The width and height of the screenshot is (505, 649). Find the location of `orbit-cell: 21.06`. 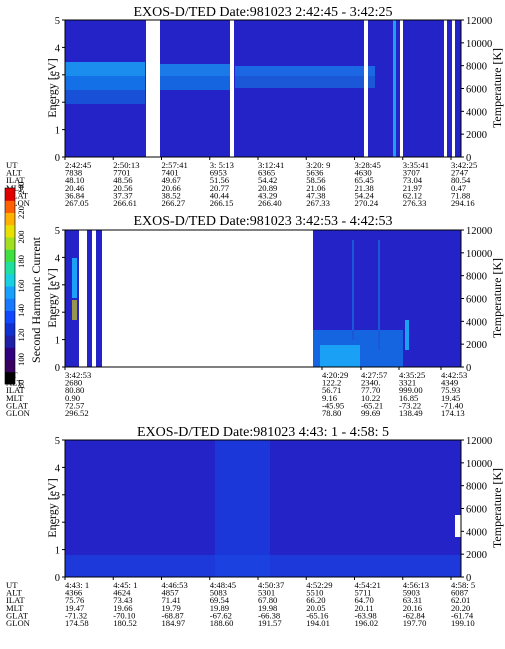

orbit-cell: 21.06 is located at coordinates (316, 188).